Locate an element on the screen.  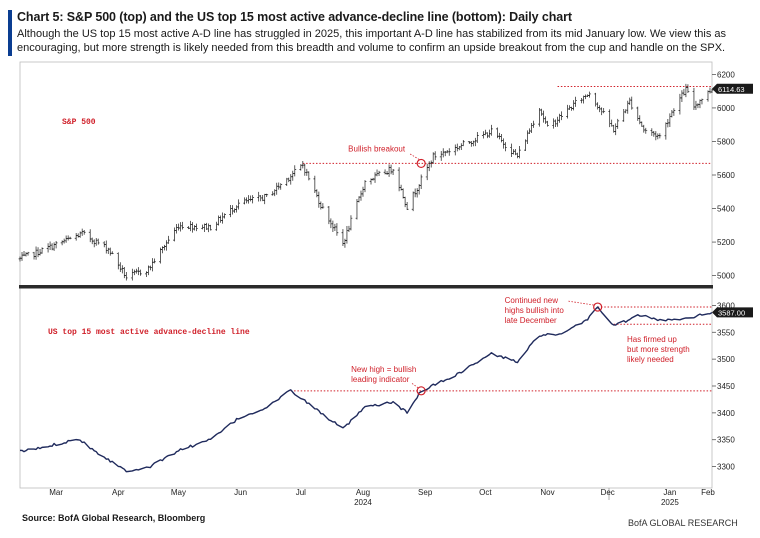
spx-y-tick-label: 5800 is located at coordinates (726, 141).